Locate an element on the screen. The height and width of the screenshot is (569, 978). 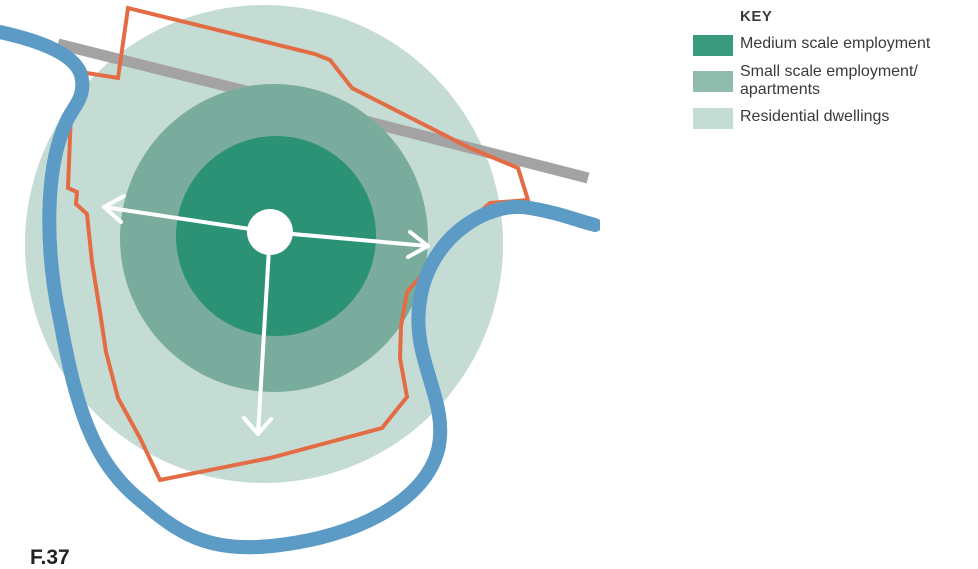
arrow-east-head is located at coordinates (418, 244).